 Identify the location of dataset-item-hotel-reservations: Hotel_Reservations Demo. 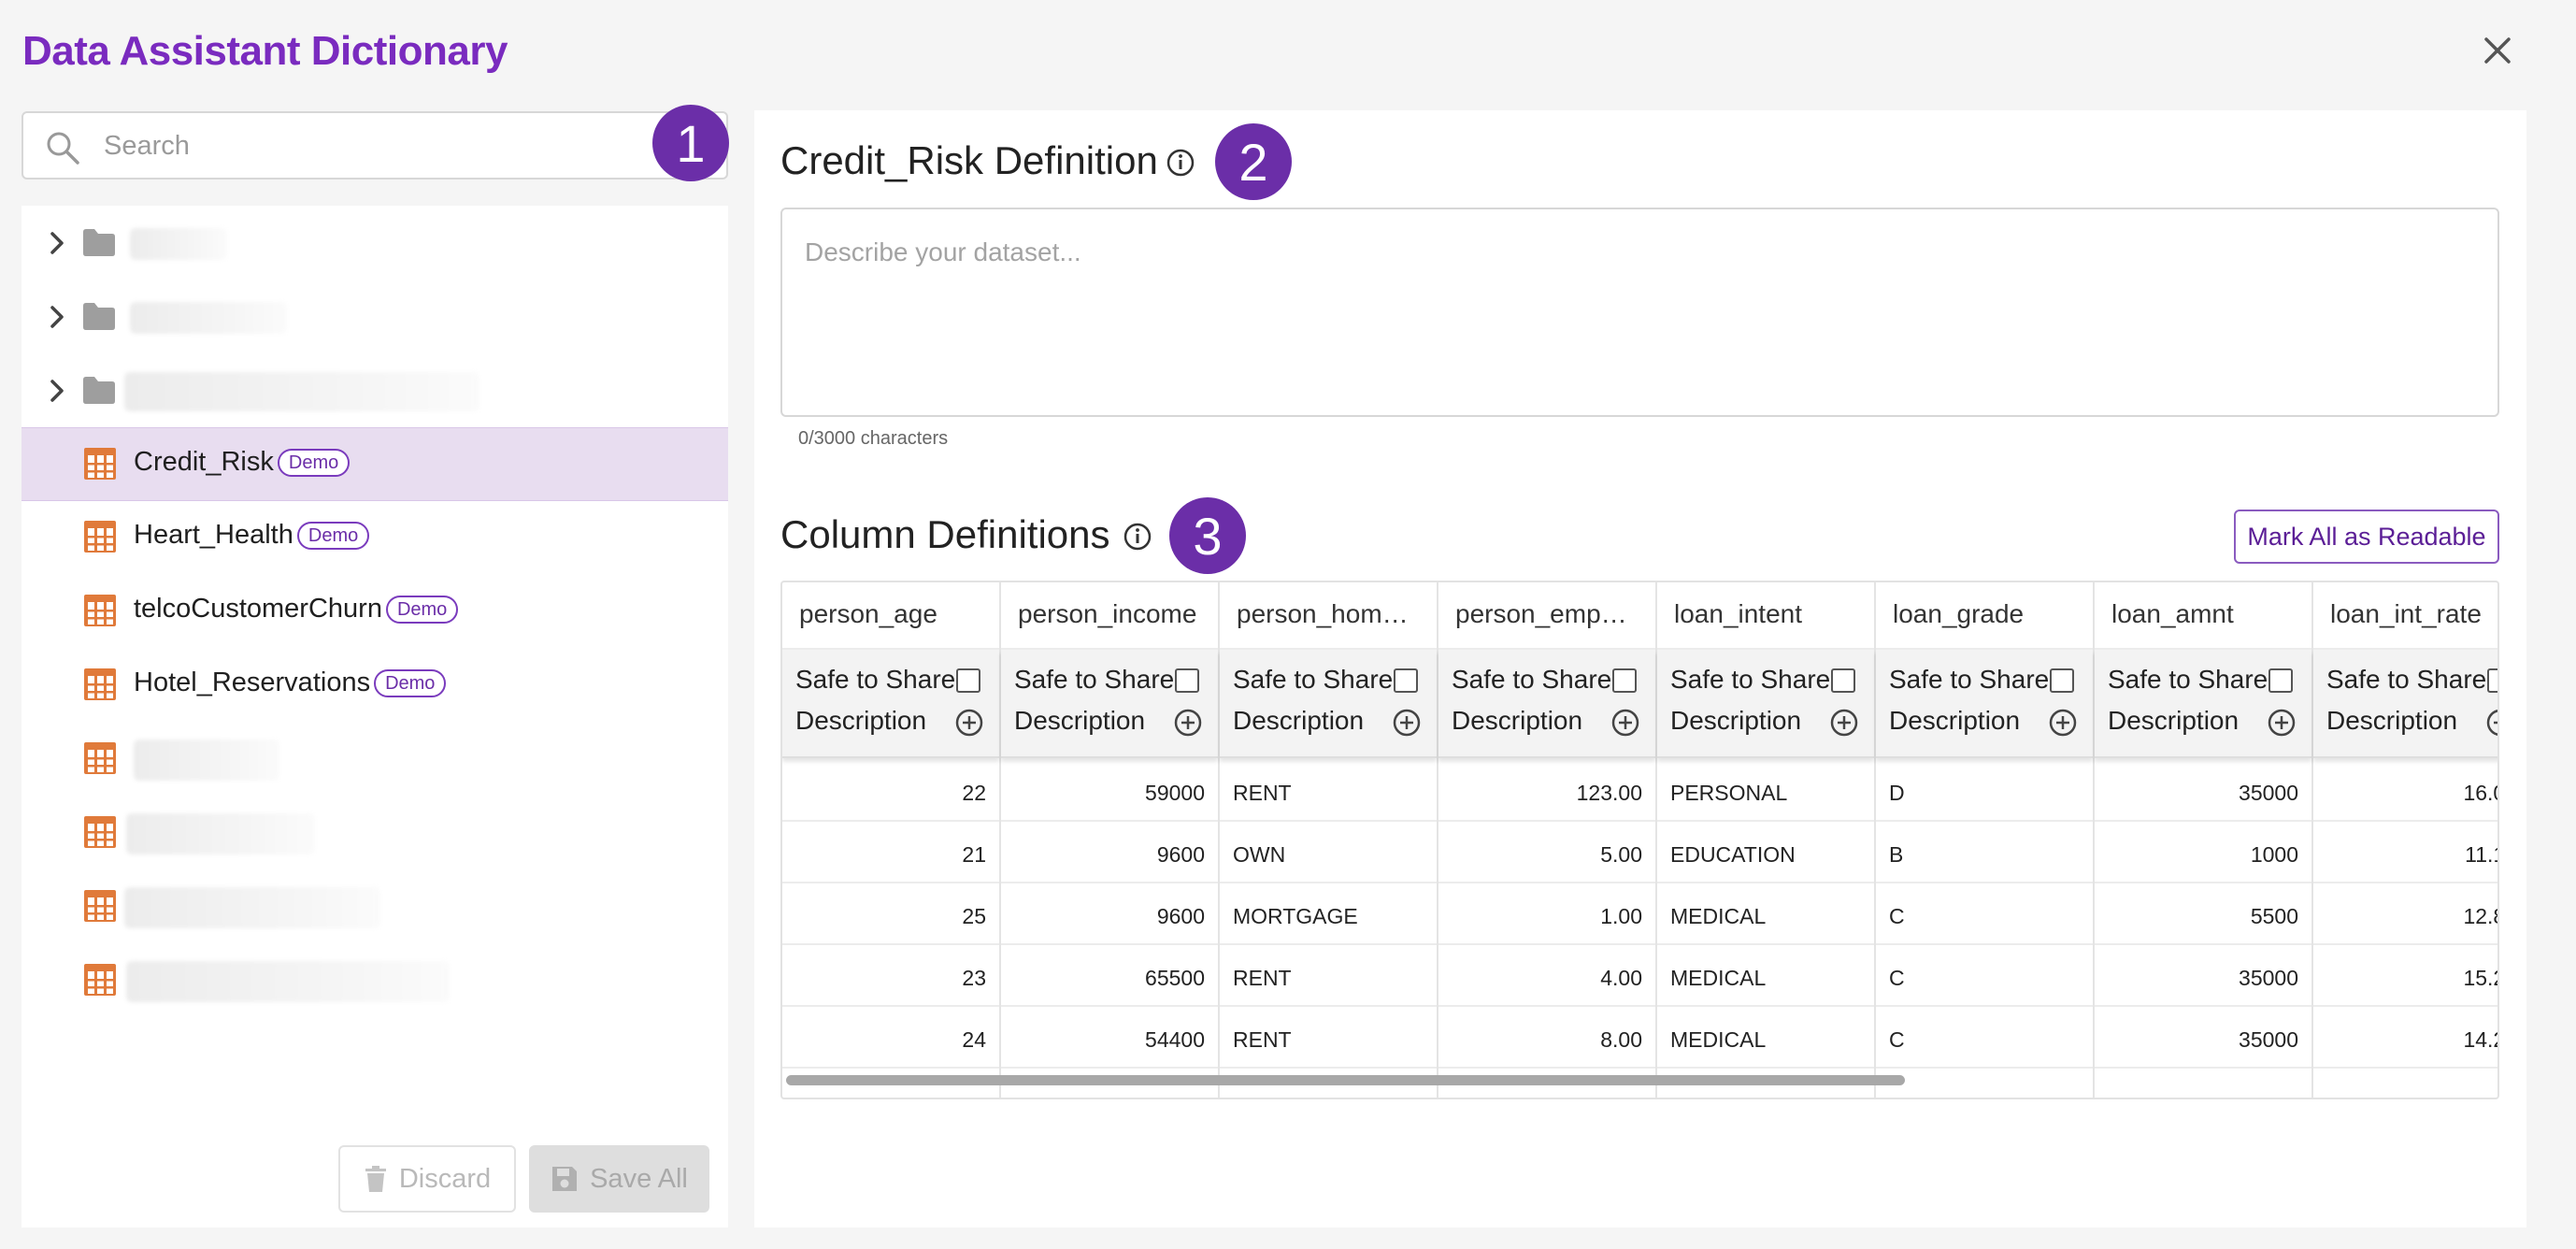
(374, 686).